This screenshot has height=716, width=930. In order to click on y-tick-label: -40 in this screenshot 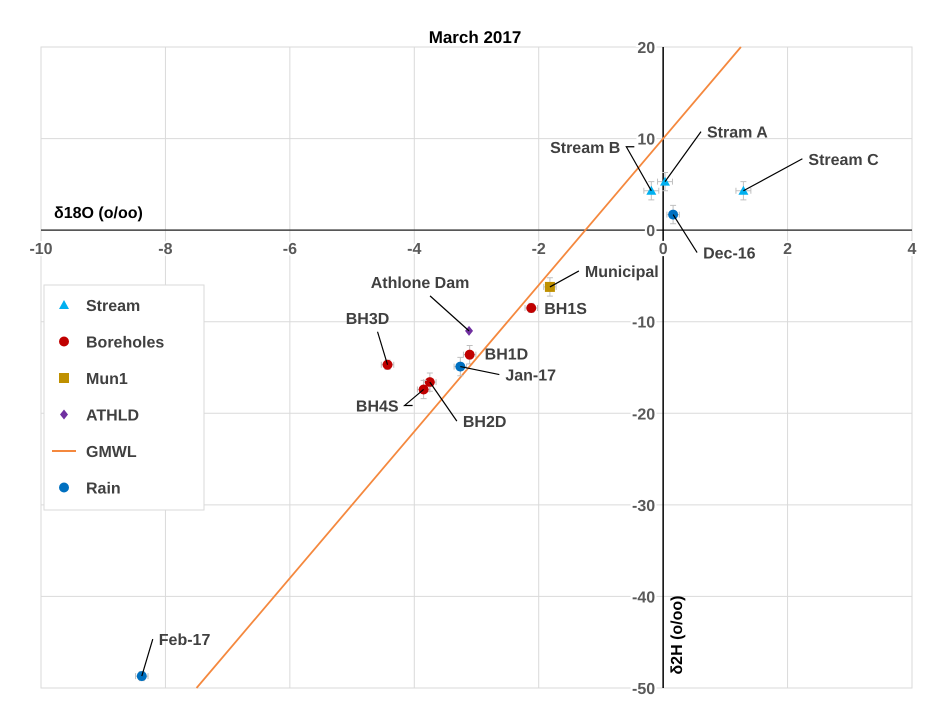, I will do `click(644, 597)`.